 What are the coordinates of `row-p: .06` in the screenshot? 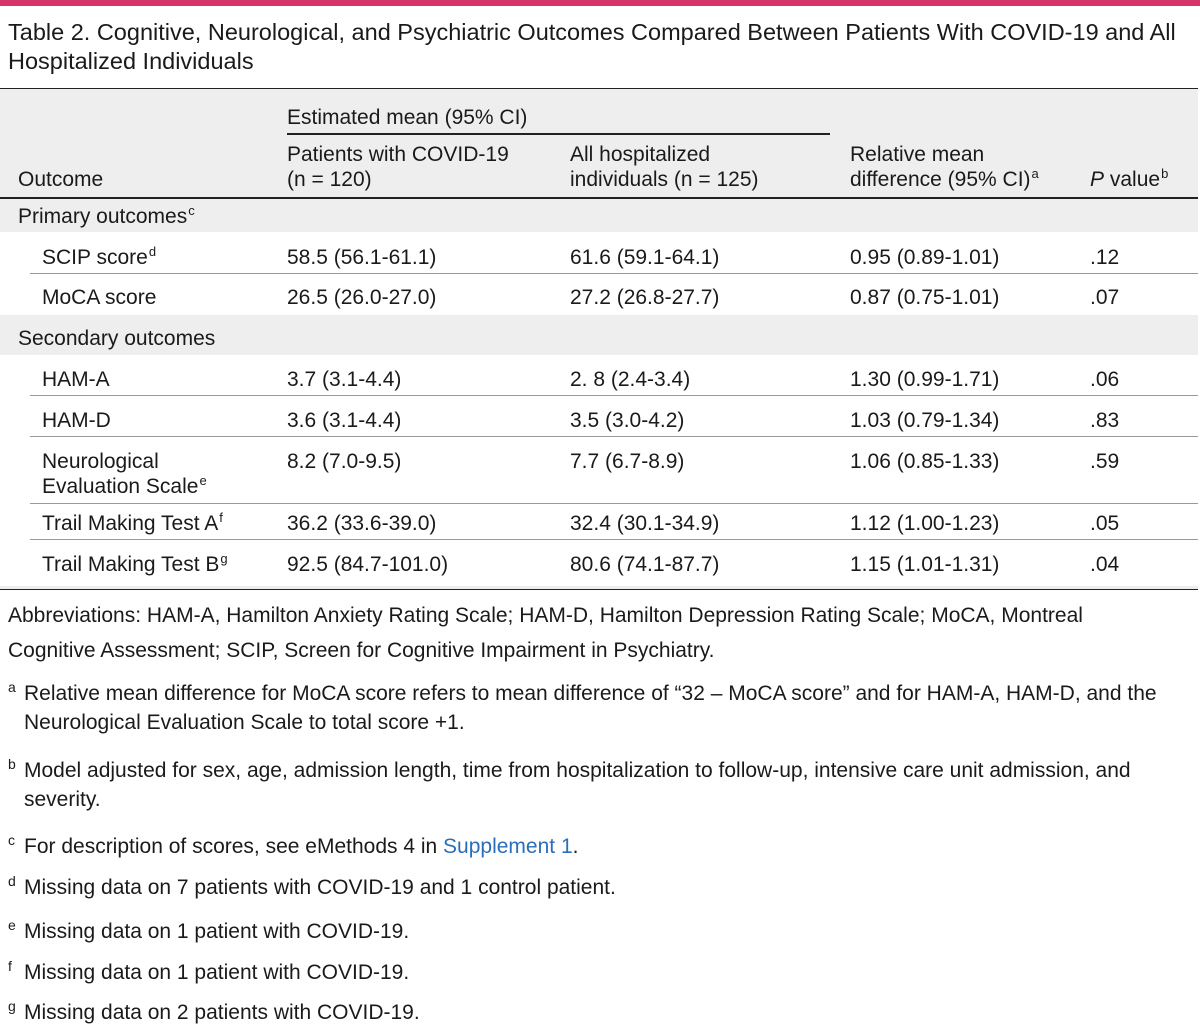 It's located at (1105, 379).